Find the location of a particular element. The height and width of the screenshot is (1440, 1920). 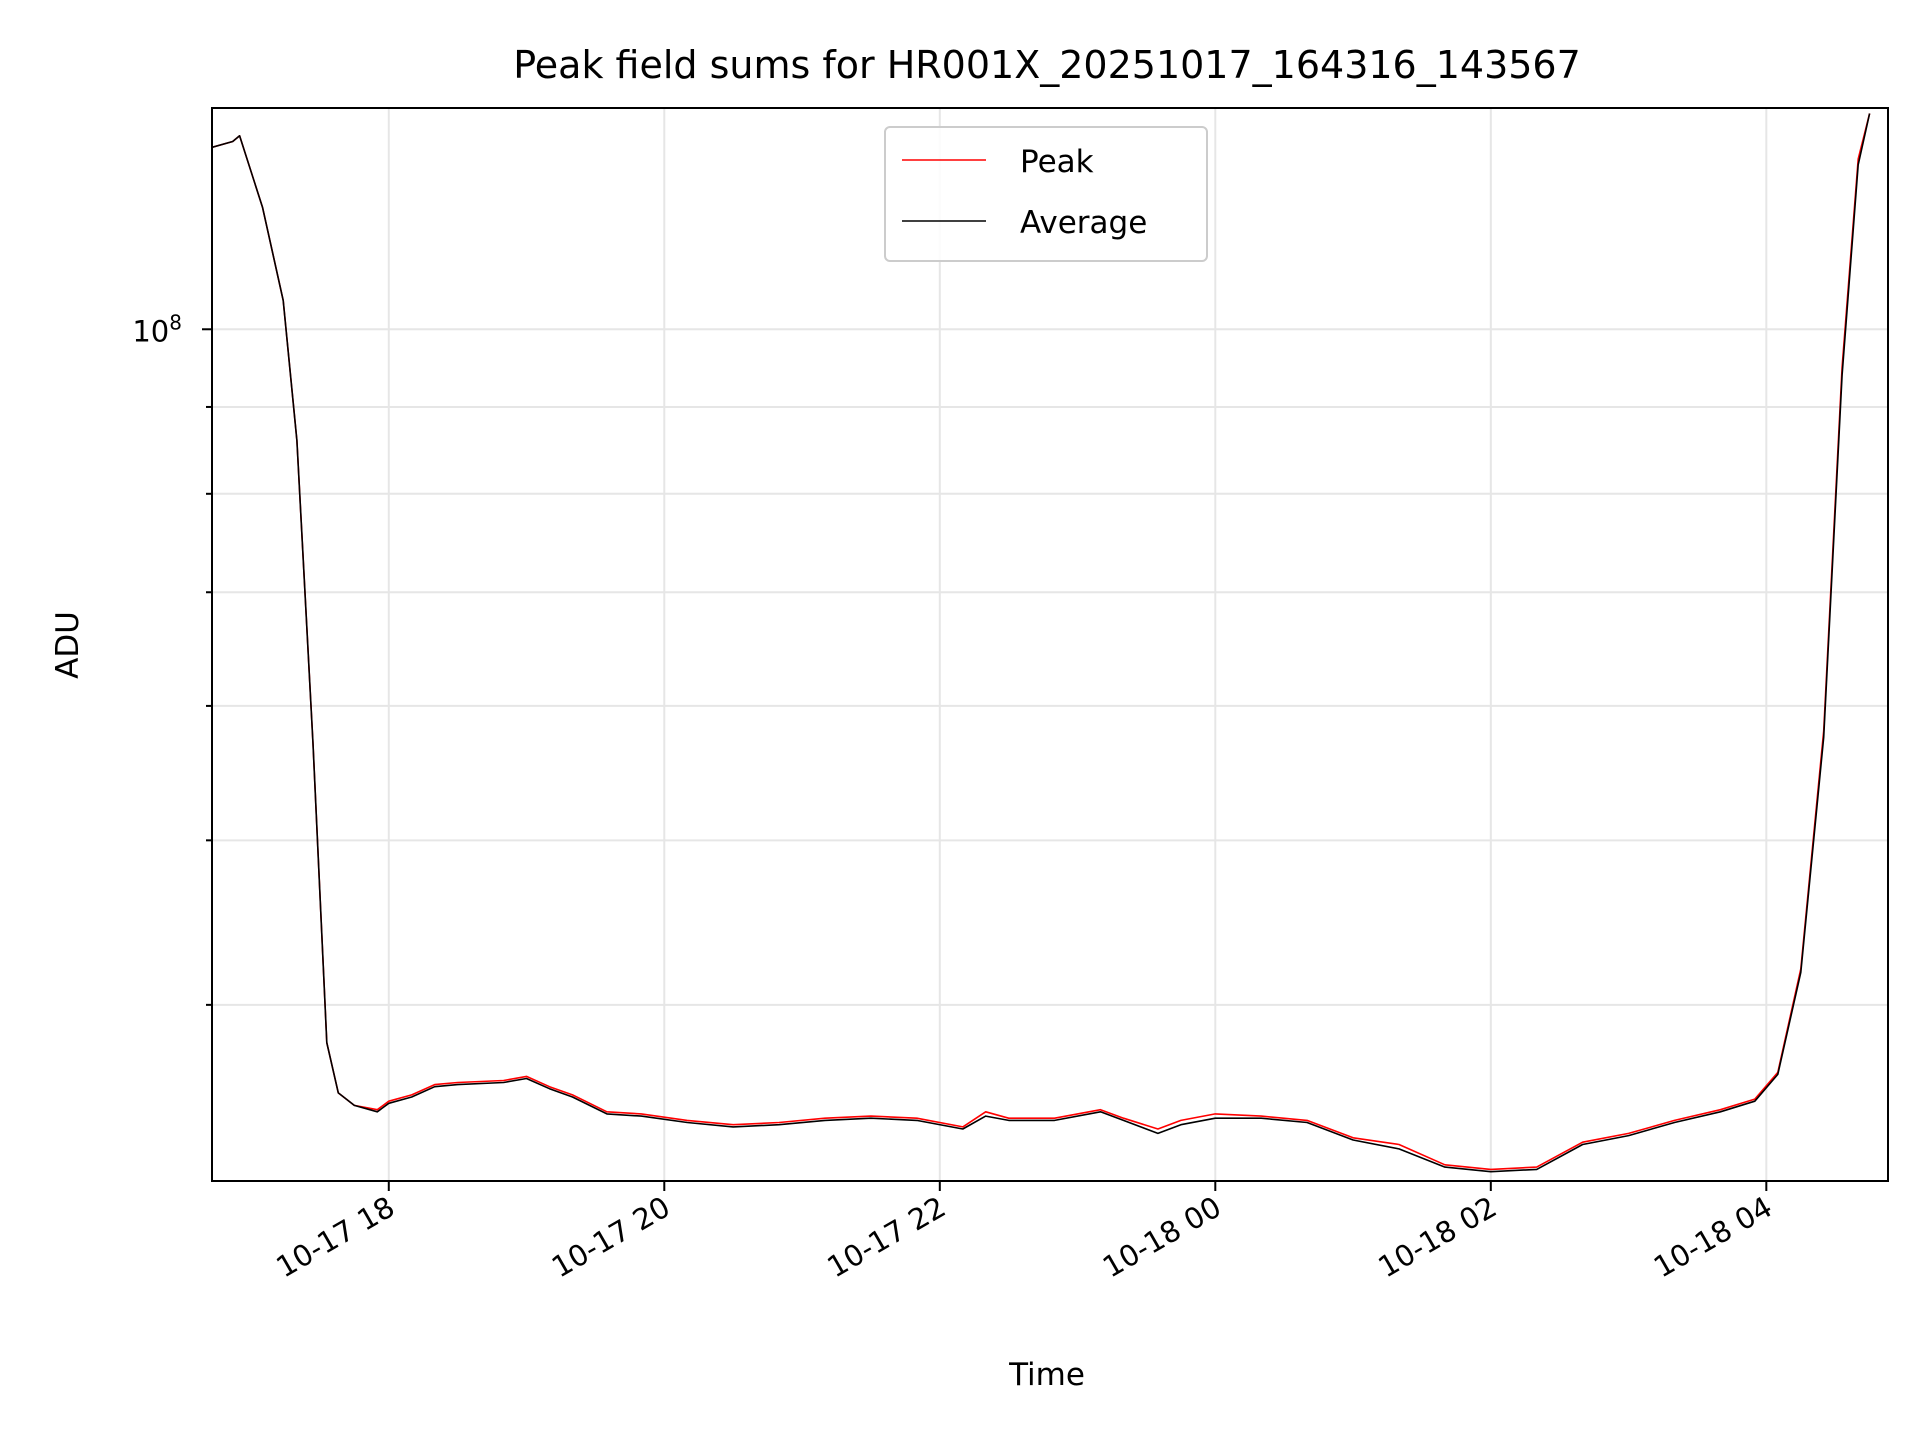

legend: Peak Average is located at coordinates (1046, 194).